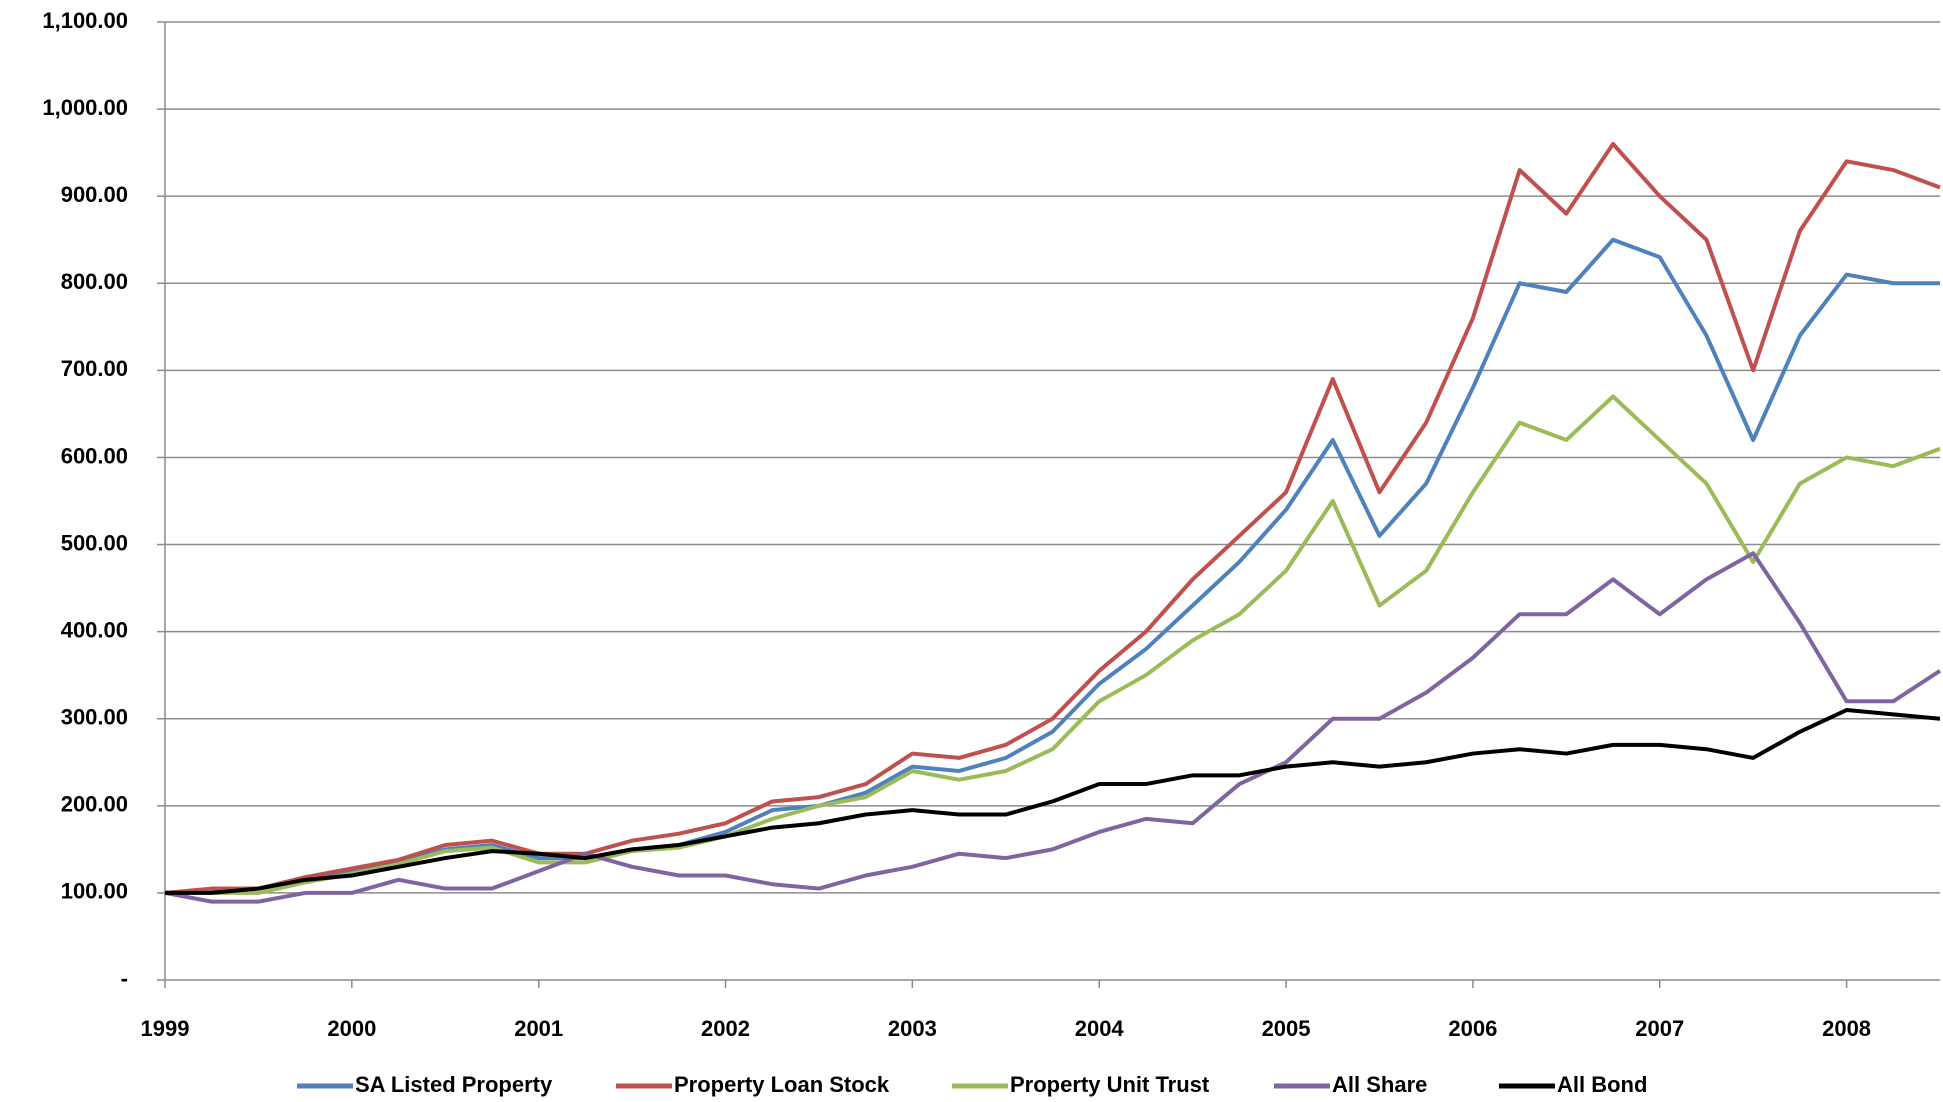 This screenshot has height=1102, width=1943. What do you see at coordinates (94, 455) in the screenshot?
I see `y-tick-label: 600.00` at bounding box center [94, 455].